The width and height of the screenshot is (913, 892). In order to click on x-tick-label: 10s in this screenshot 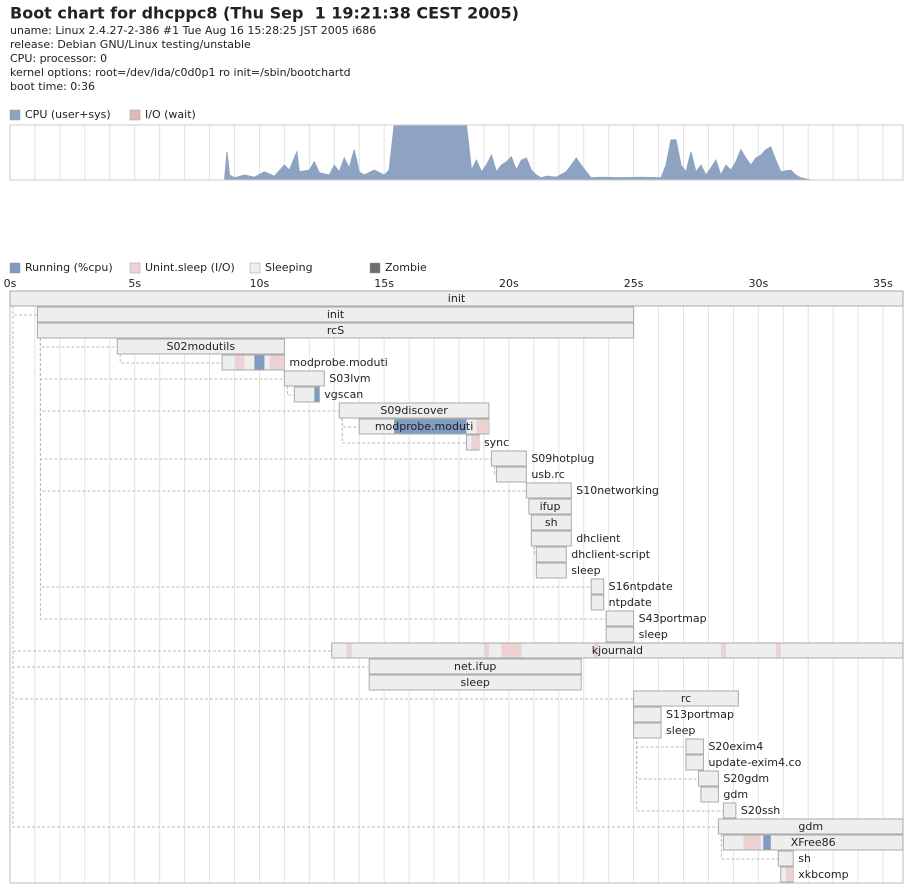, I will do `click(260, 283)`.